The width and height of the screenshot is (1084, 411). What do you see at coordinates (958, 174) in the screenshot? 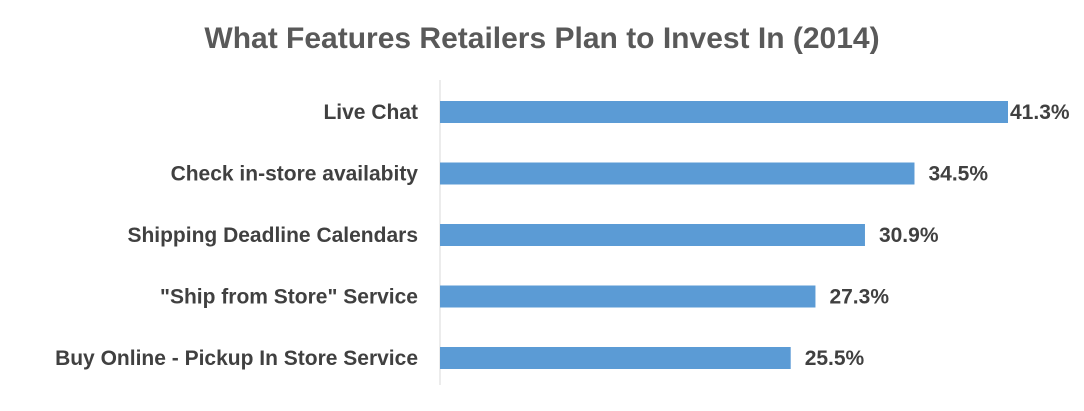
I see `data-label: 34.5%` at bounding box center [958, 174].